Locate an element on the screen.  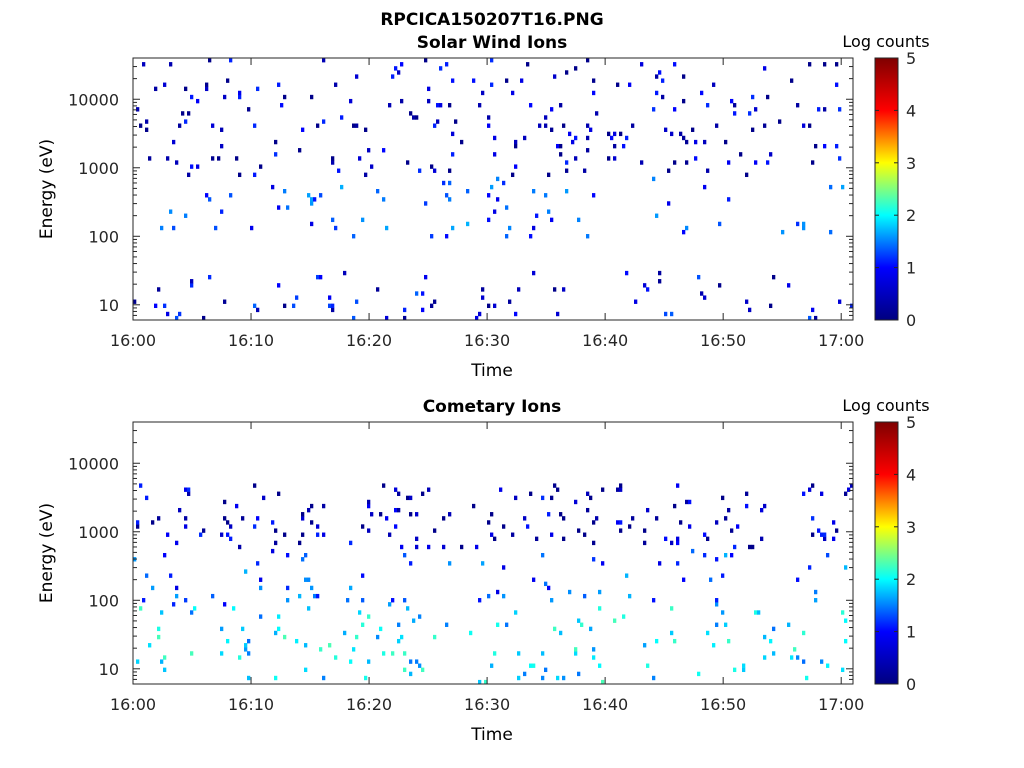
x-tick-label: 16:10 is located at coordinates (251, 340).